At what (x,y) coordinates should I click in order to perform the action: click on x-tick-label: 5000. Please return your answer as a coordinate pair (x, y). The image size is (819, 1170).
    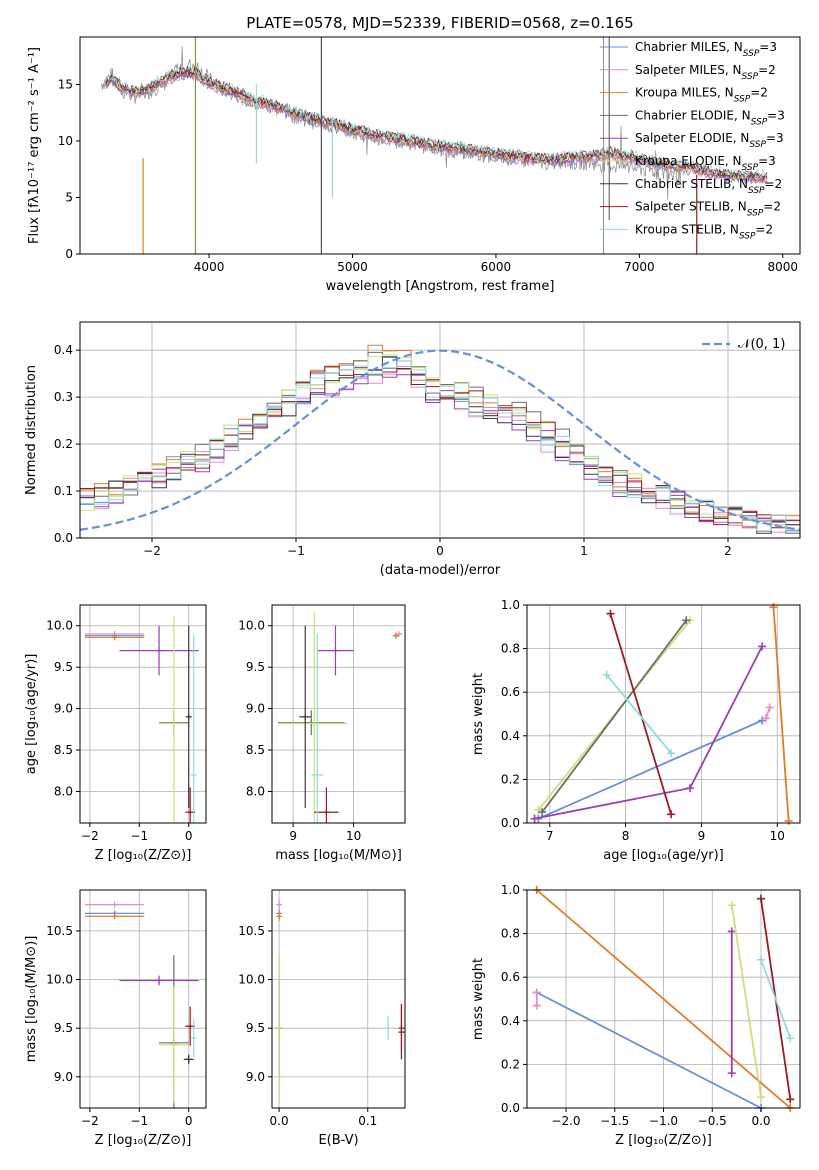
    Looking at the image, I should click on (352, 267).